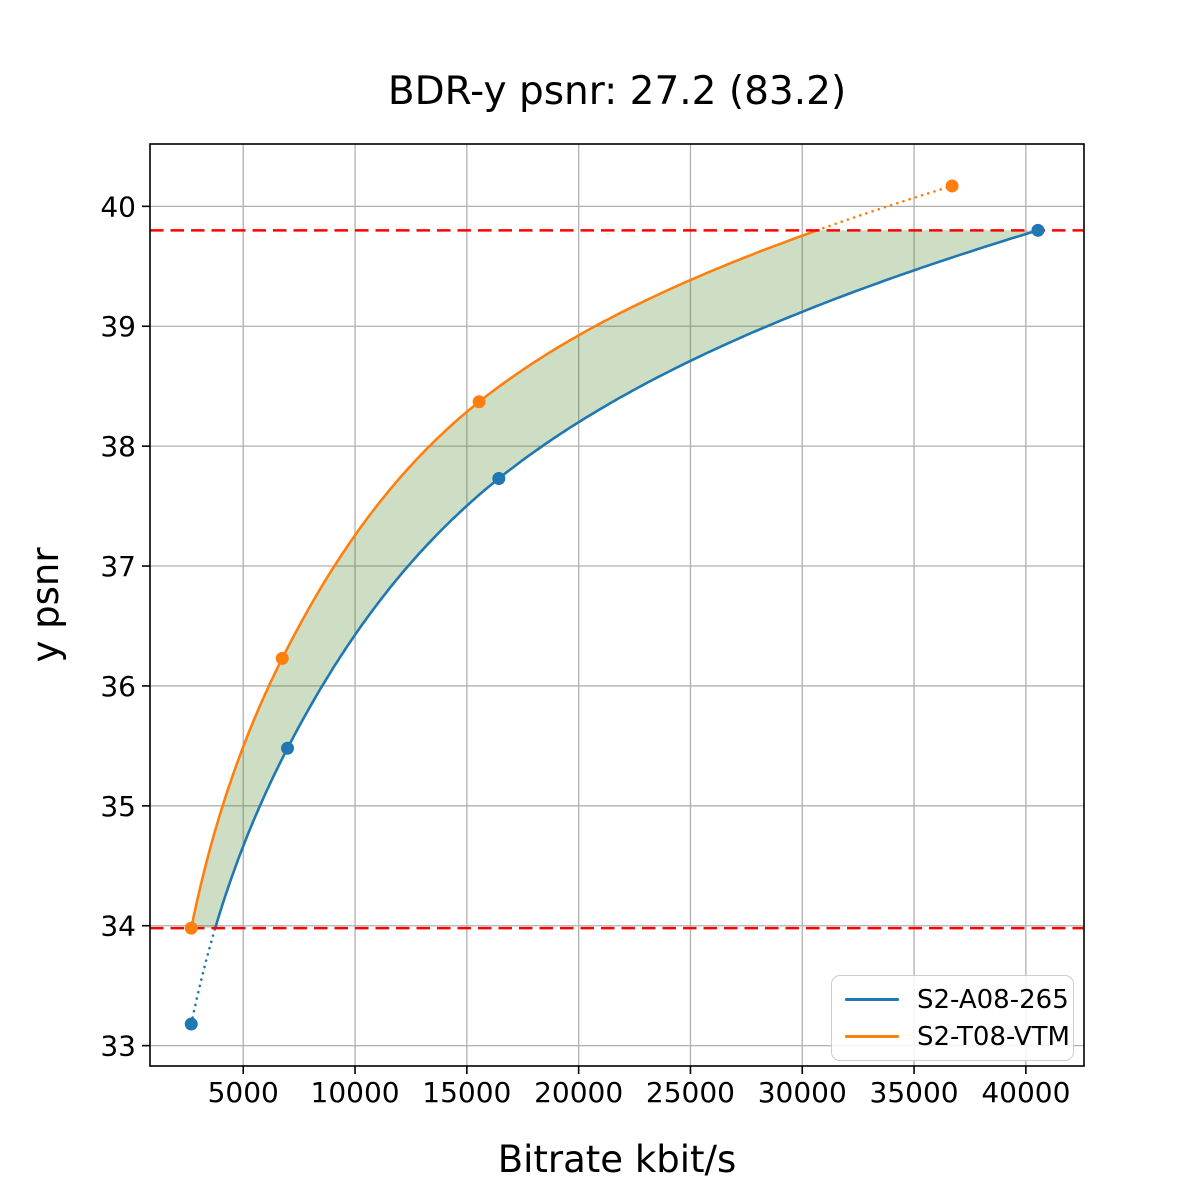 This screenshot has width=1200, height=1200. What do you see at coordinates (993, 1036) in the screenshot?
I see `legend-label: S2-T08-VTM` at bounding box center [993, 1036].